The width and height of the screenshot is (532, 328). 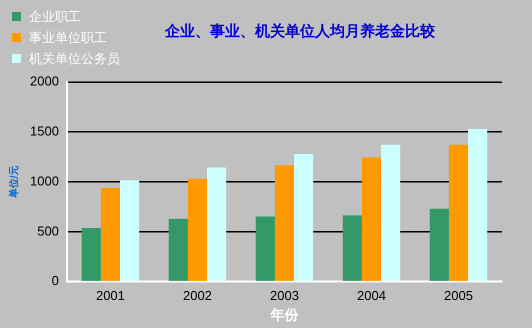 What do you see at coordinates (68, 38) in the screenshot?
I see `legend-label: 事业单位职工` at bounding box center [68, 38].